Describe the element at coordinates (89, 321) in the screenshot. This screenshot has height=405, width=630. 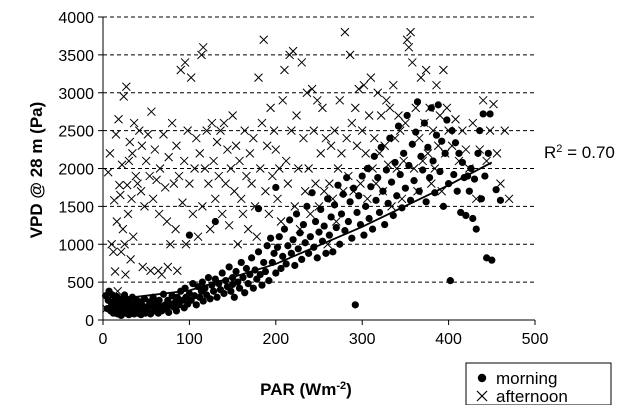
I see `y-tick-label: 0` at that location.